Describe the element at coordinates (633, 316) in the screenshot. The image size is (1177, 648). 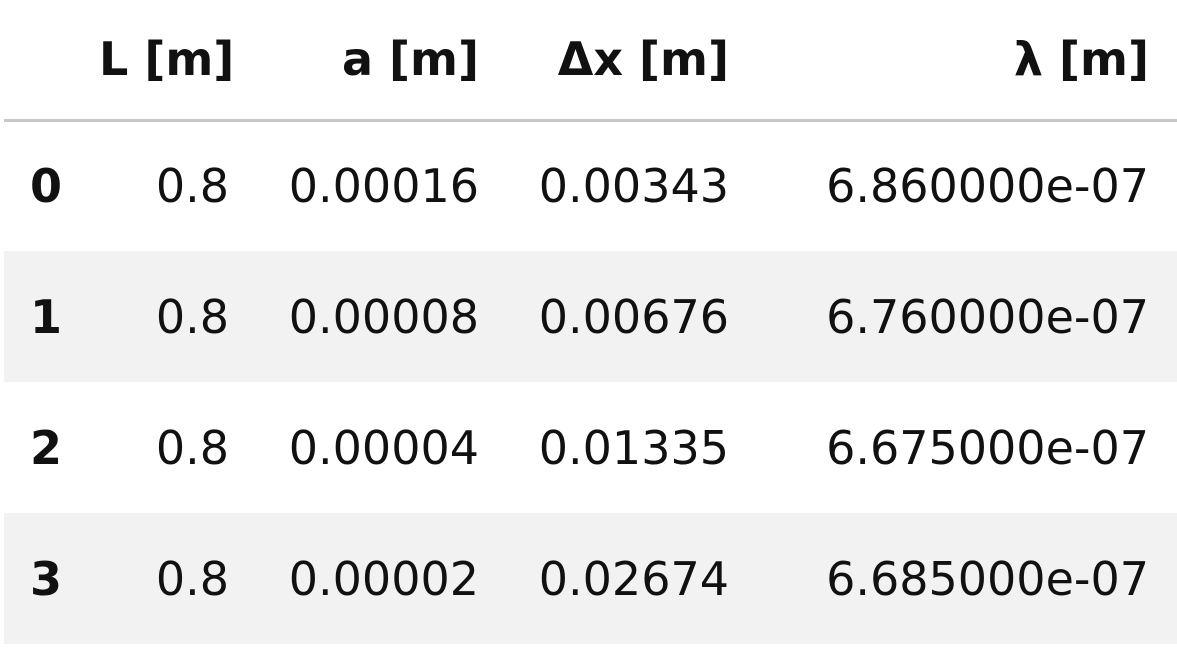
I see `cell-dx: 0.00676` at that location.